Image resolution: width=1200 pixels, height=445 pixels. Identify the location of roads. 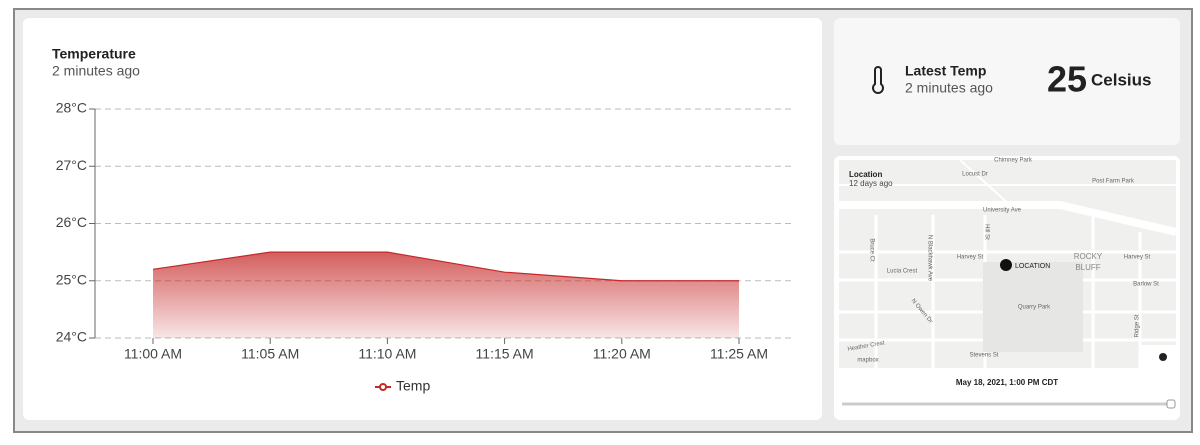
(1008, 263).